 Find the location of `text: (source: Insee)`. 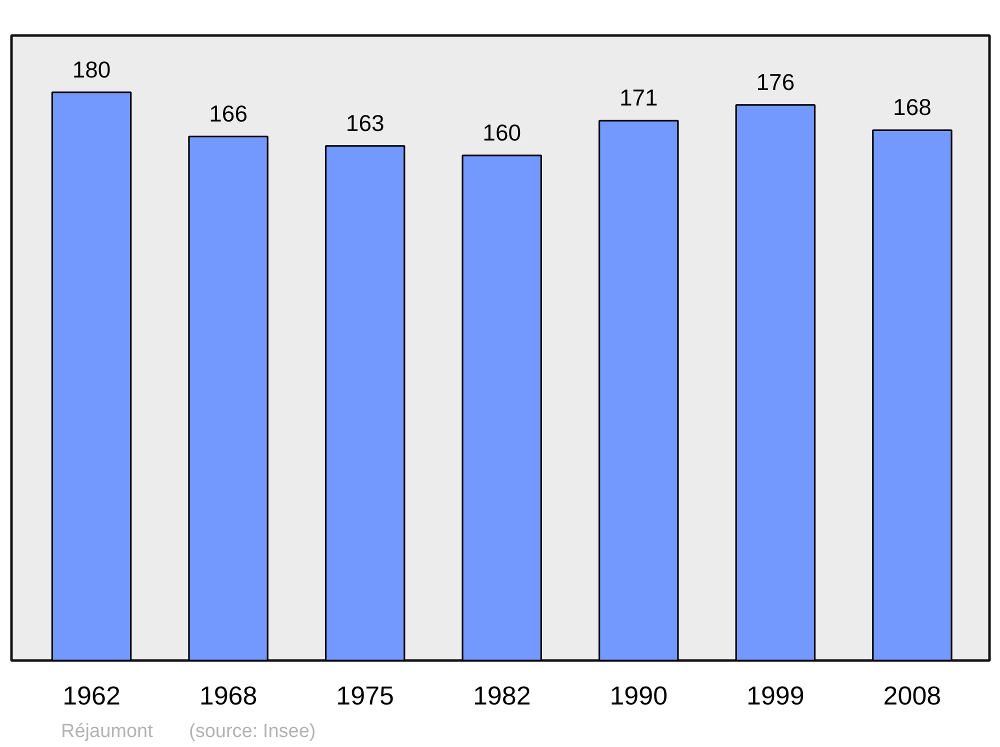

text: (source: Insee) is located at coordinates (252, 732).